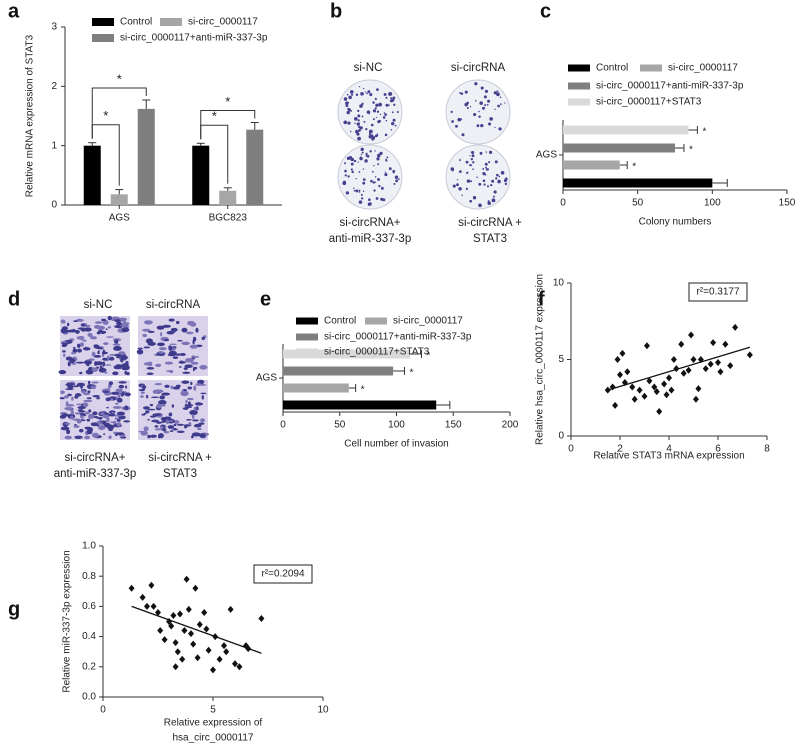 This screenshot has height=745, width=800. Describe the element at coordinates (89, 666) in the screenshot. I see `y-tick-label: 0.2` at that location.